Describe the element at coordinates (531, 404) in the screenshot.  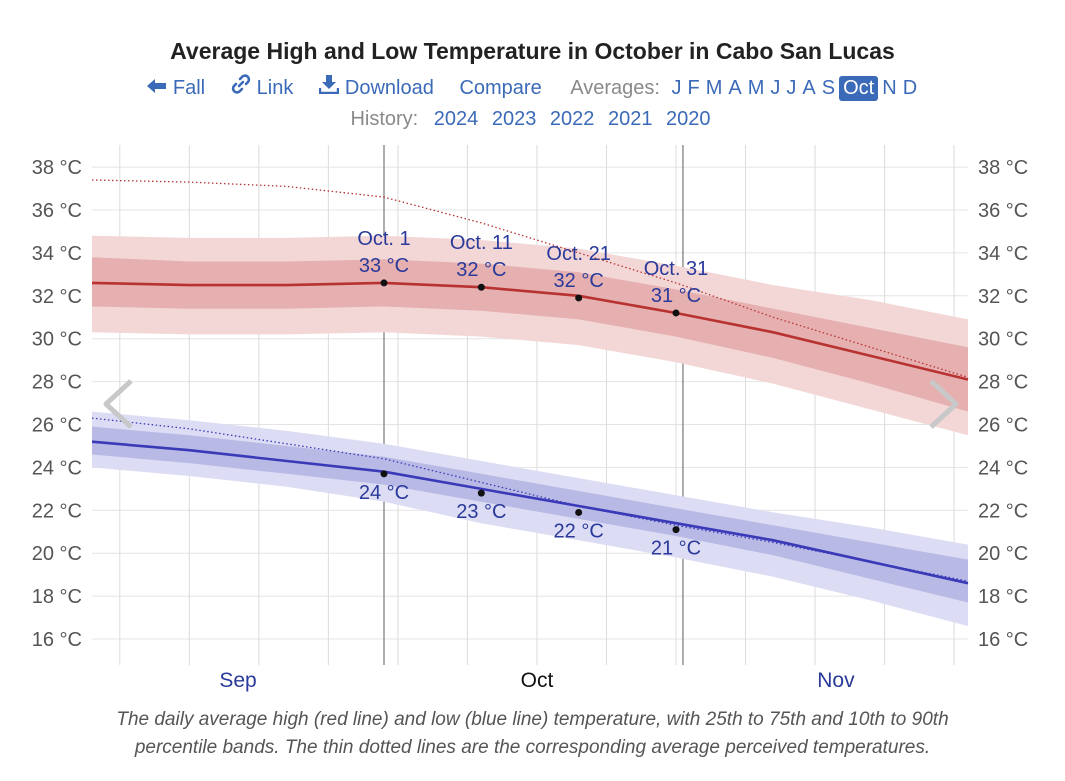
I see `chart-navigation` at that location.